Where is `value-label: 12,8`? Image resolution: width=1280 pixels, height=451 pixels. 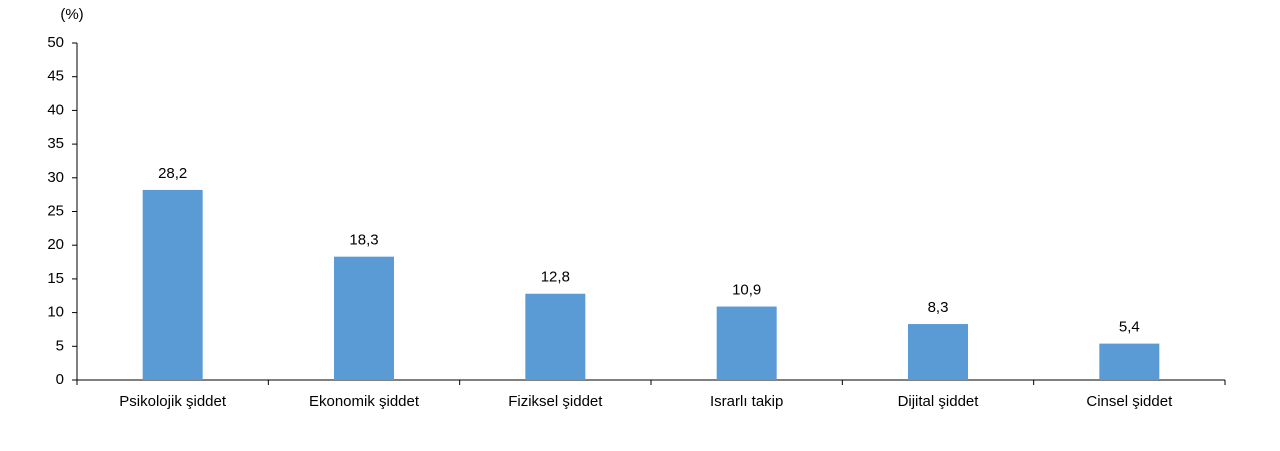
value-label: 12,8 is located at coordinates (555, 277).